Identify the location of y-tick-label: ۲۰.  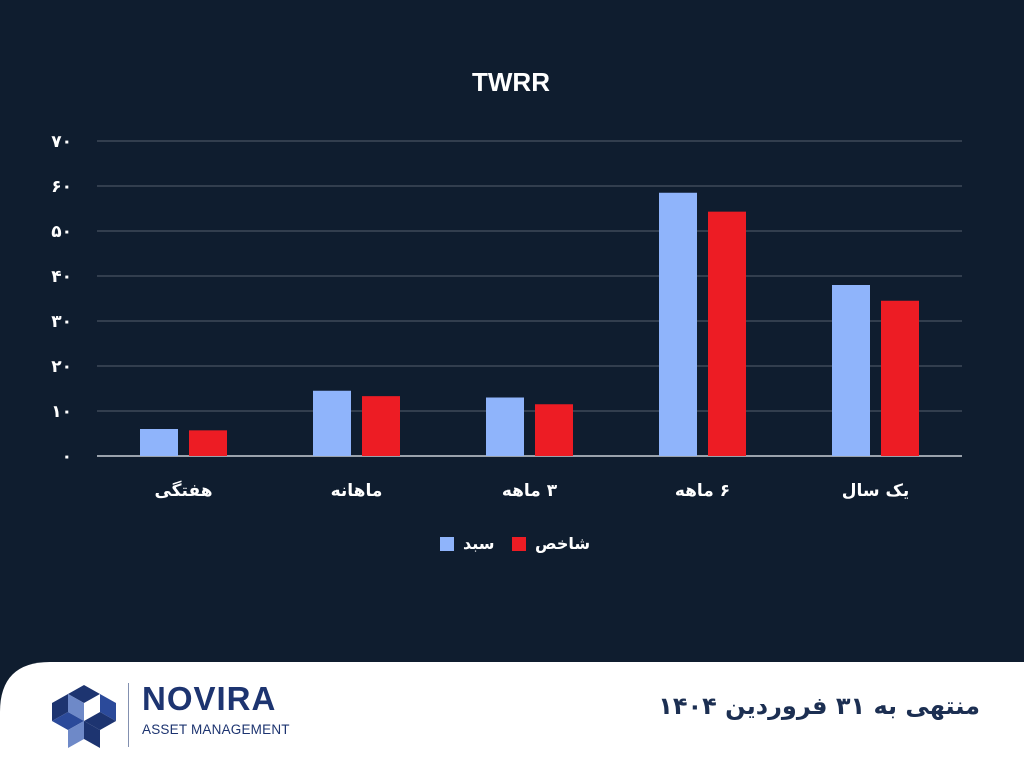
(61, 367).